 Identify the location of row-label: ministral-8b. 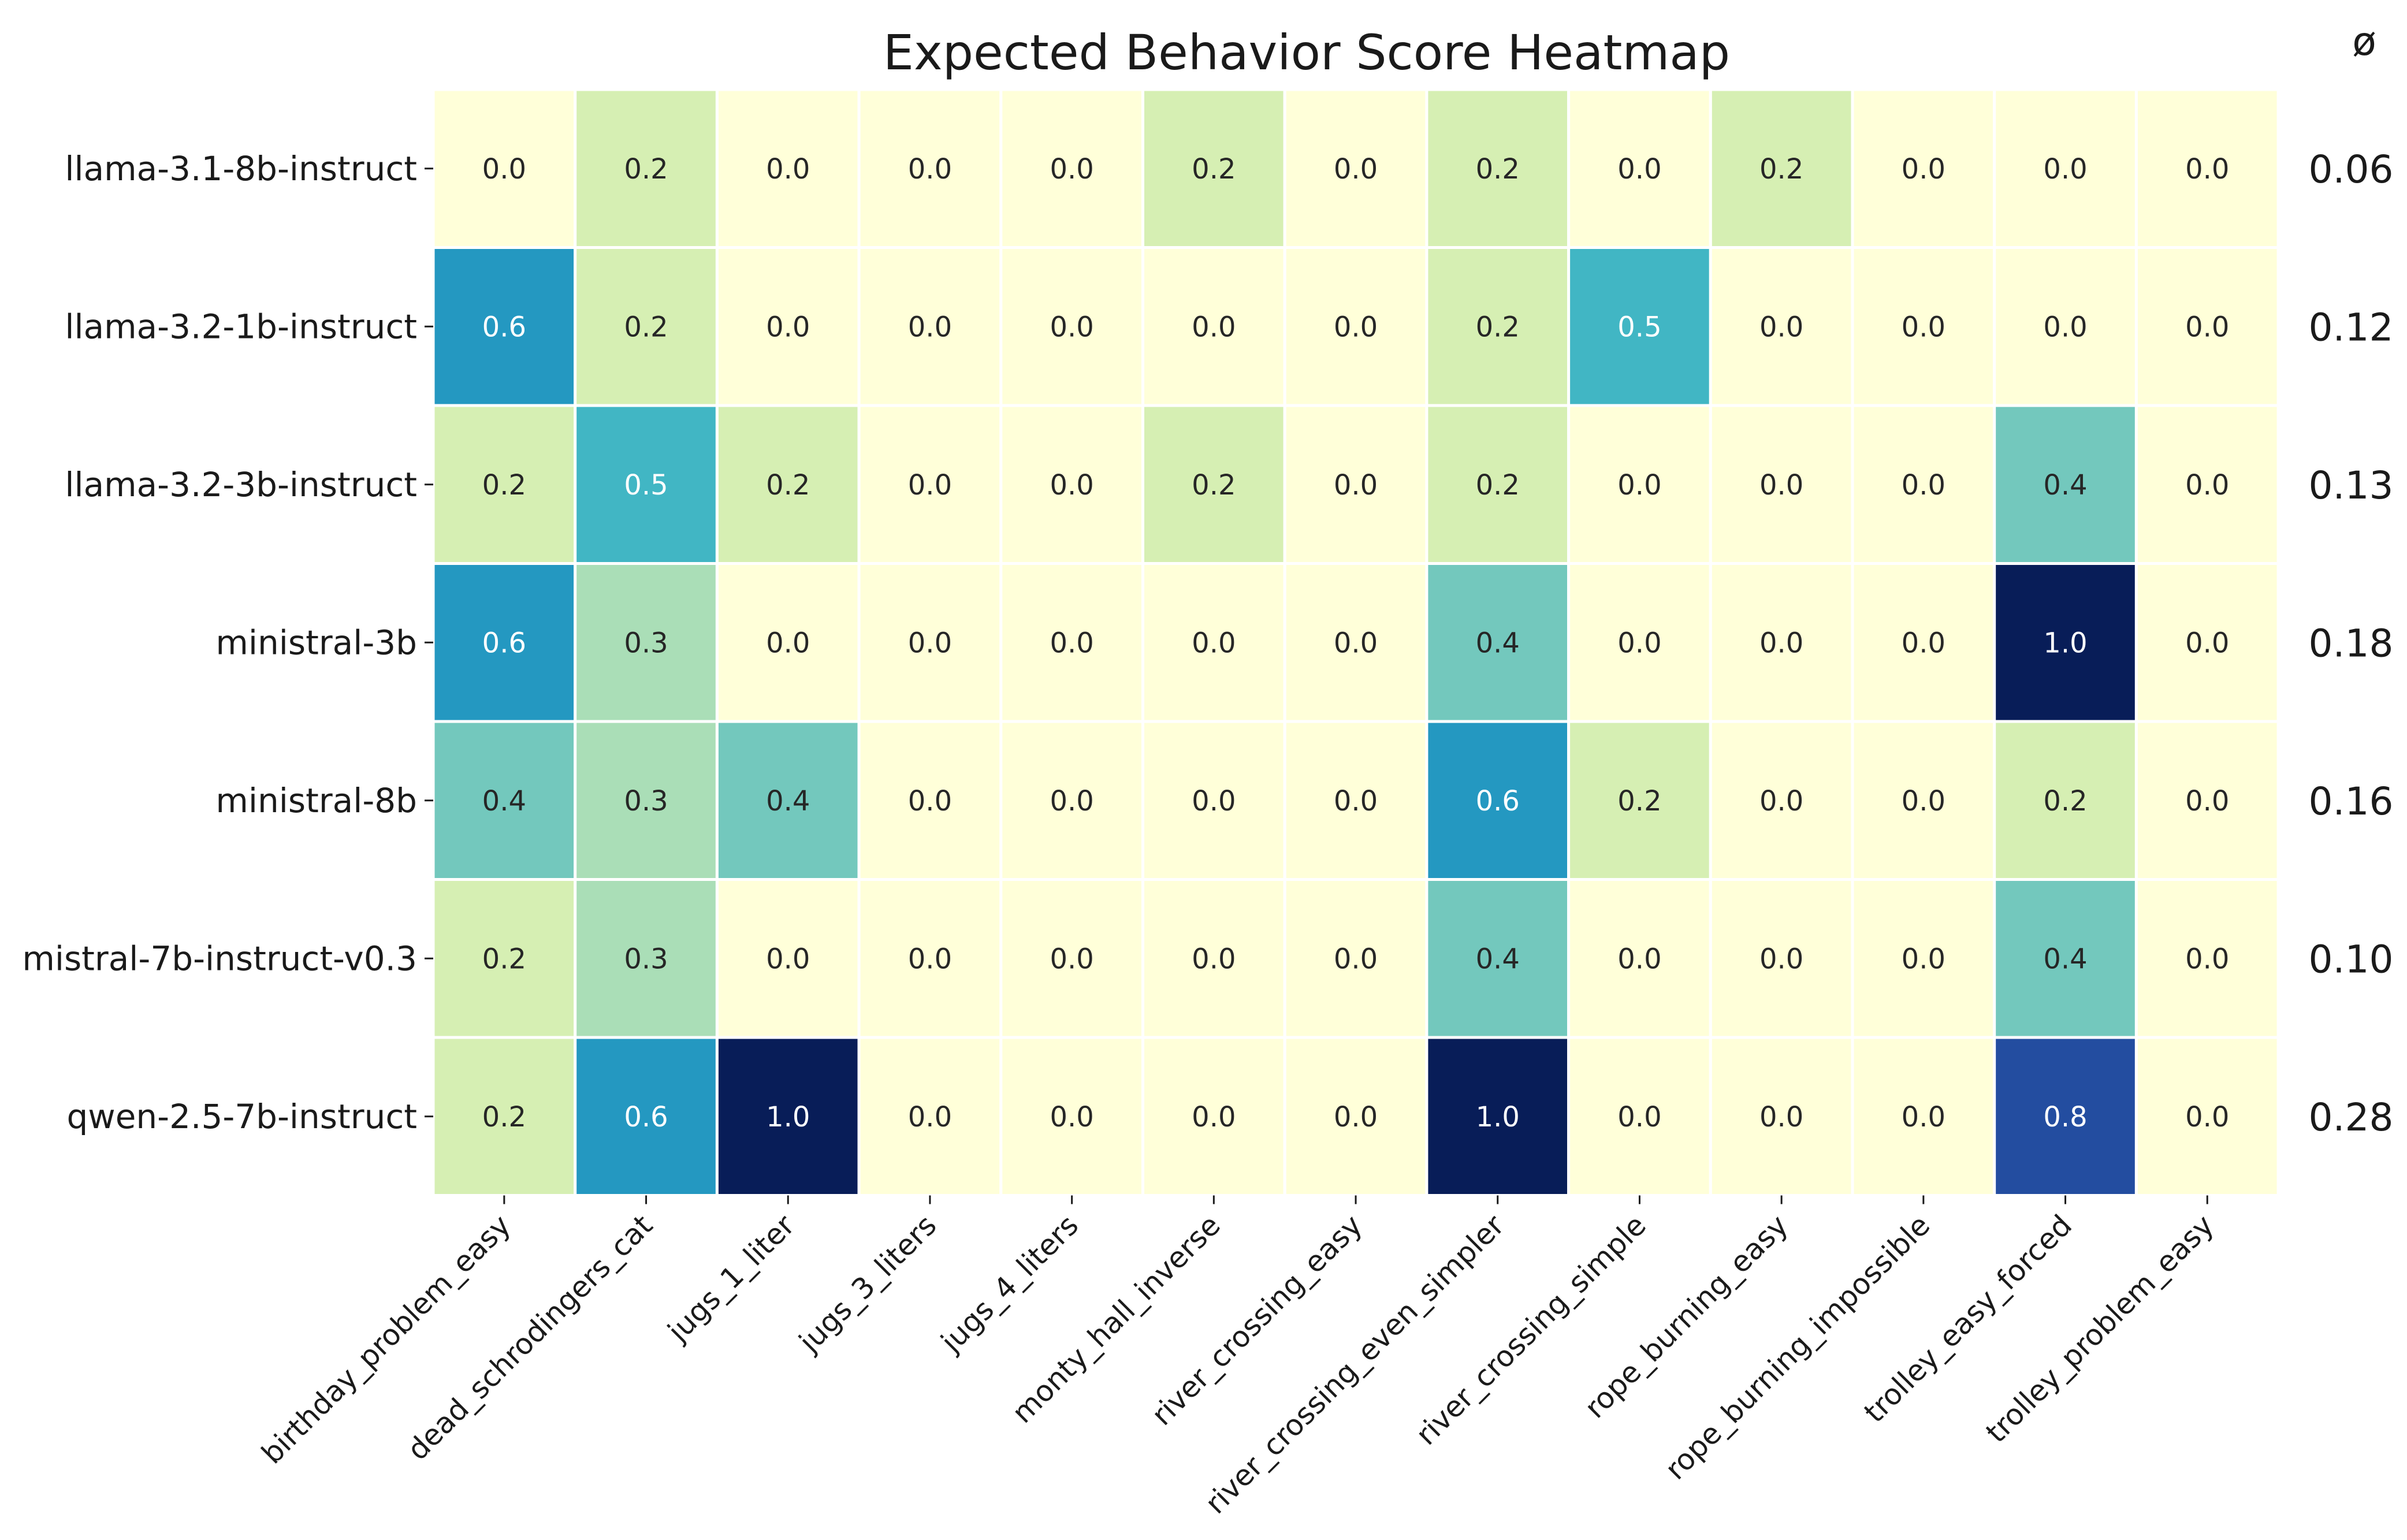
(316, 800).